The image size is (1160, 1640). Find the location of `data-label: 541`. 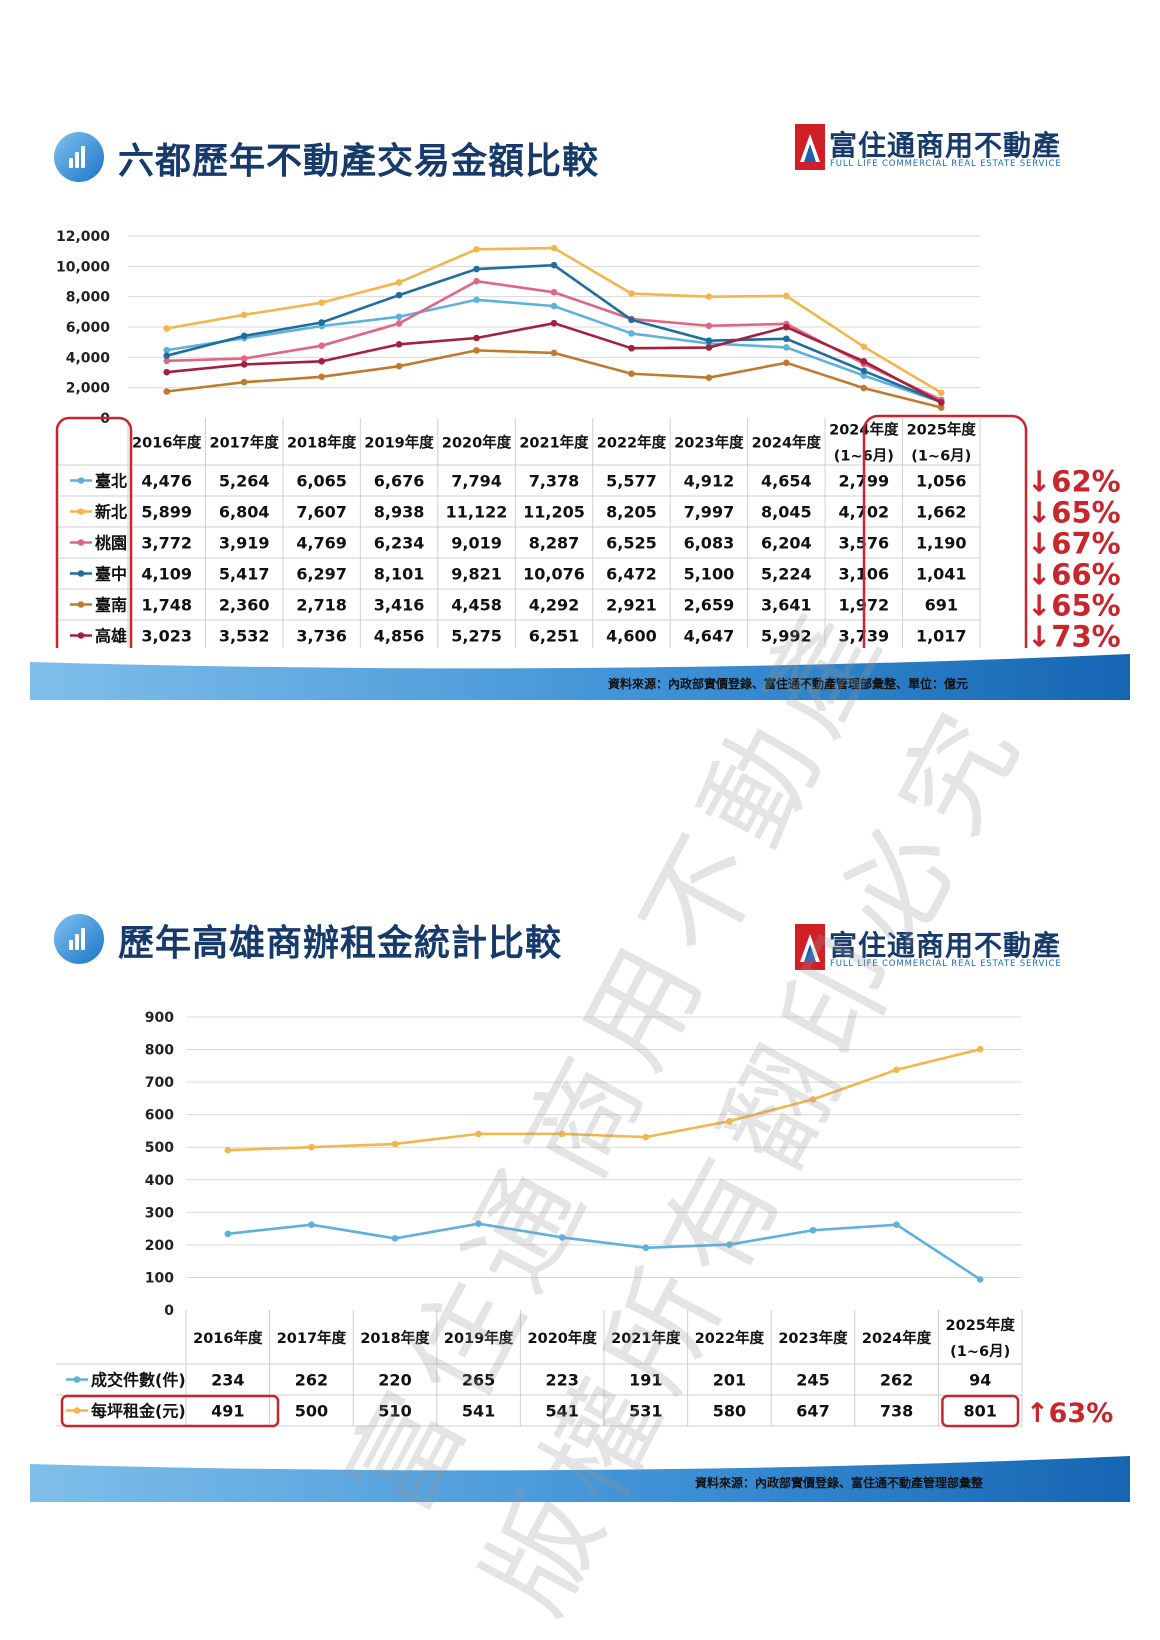

data-label: 541 is located at coordinates (478, 1411).